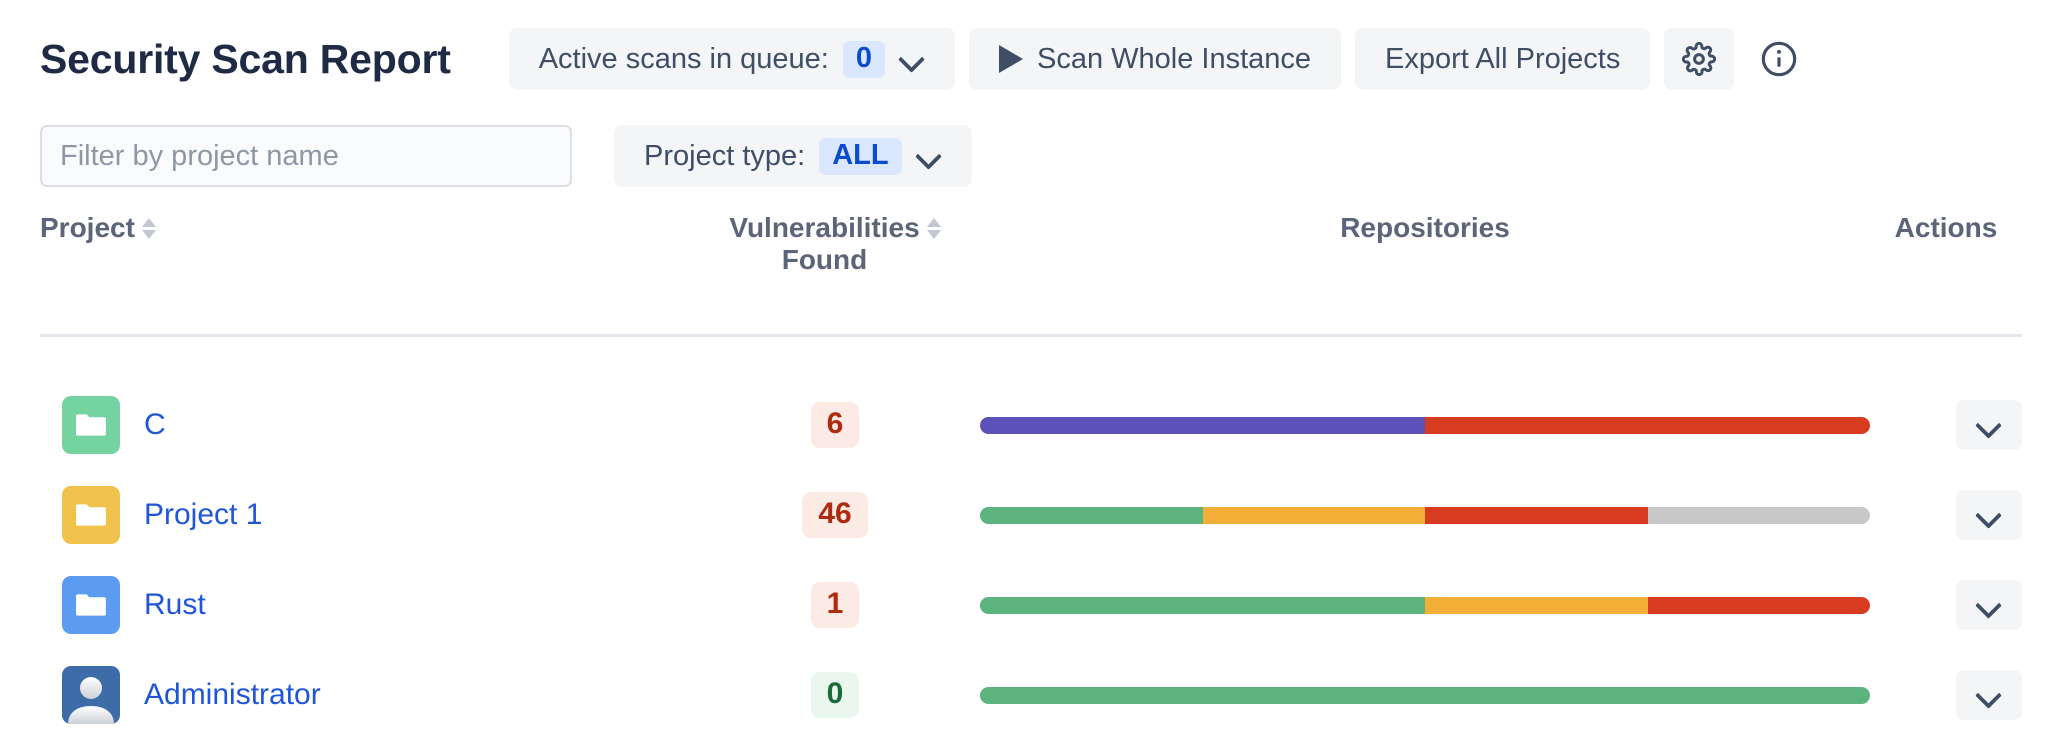 This screenshot has width=2062, height=734. What do you see at coordinates (1174, 58) in the screenshot?
I see `scan-whole-instance-label: Scan Whole Instance` at bounding box center [1174, 58].